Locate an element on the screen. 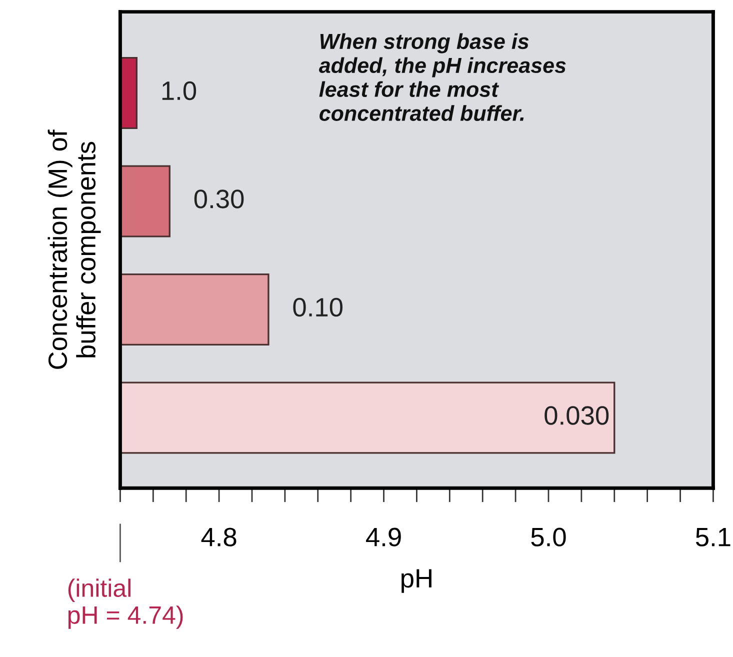  x-tick-label: 5.0 is located at coordinates (548, 537).